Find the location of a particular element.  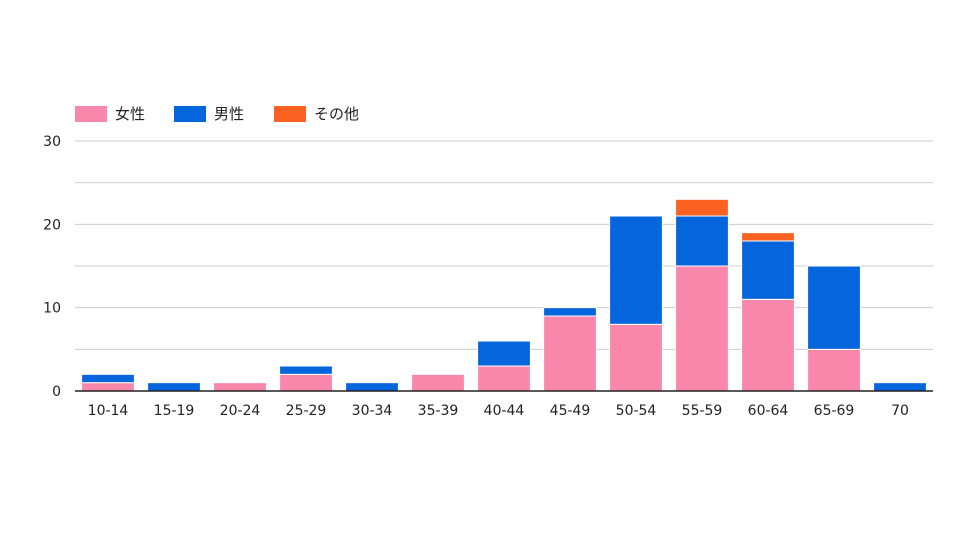

x-tick-label: 60-64 is located at coordinates (768, 411).